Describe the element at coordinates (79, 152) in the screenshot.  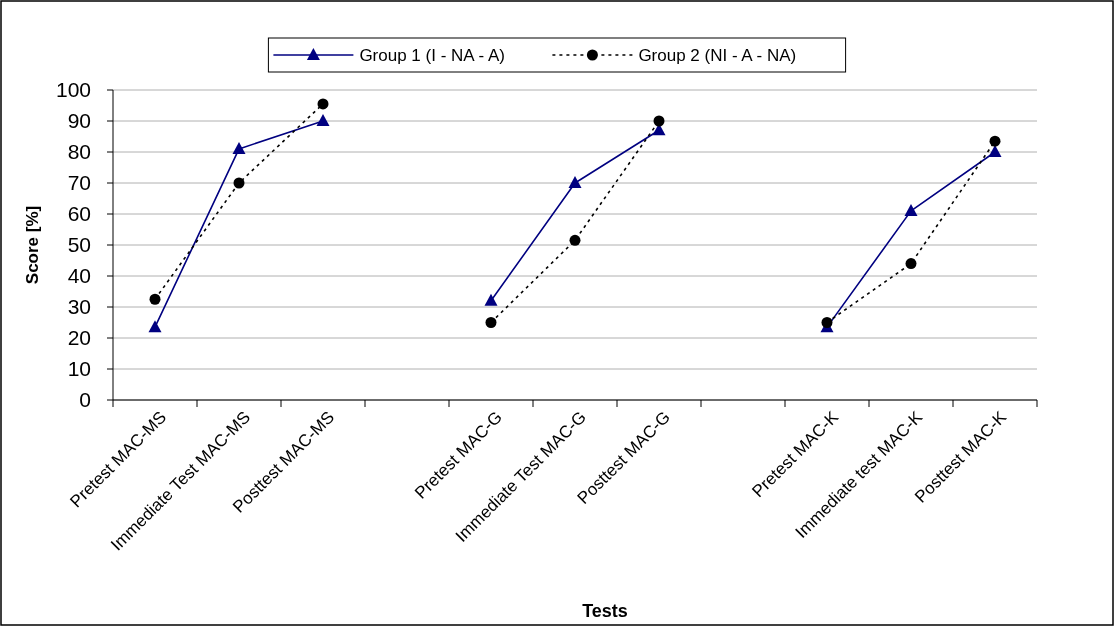
I see `y-tick-label: 80` at that location.